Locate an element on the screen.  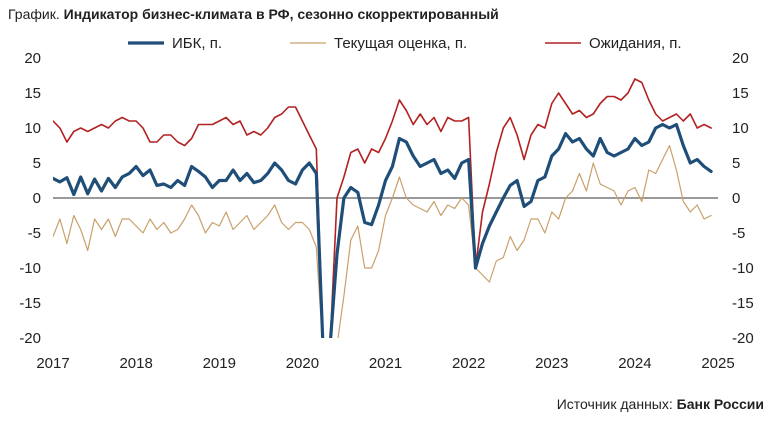
y-tick-label-right: -10 is located at coordinates (743, 268).